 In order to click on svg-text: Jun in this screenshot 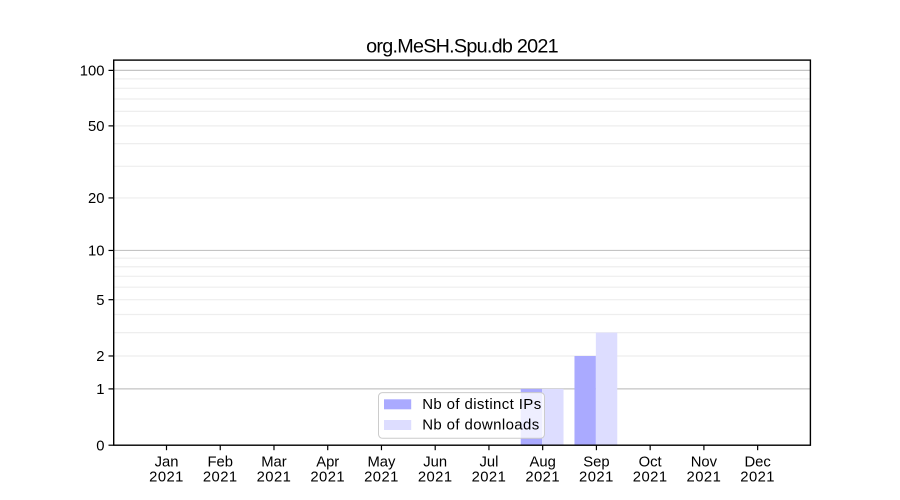, I will do `click(435, 463)`.